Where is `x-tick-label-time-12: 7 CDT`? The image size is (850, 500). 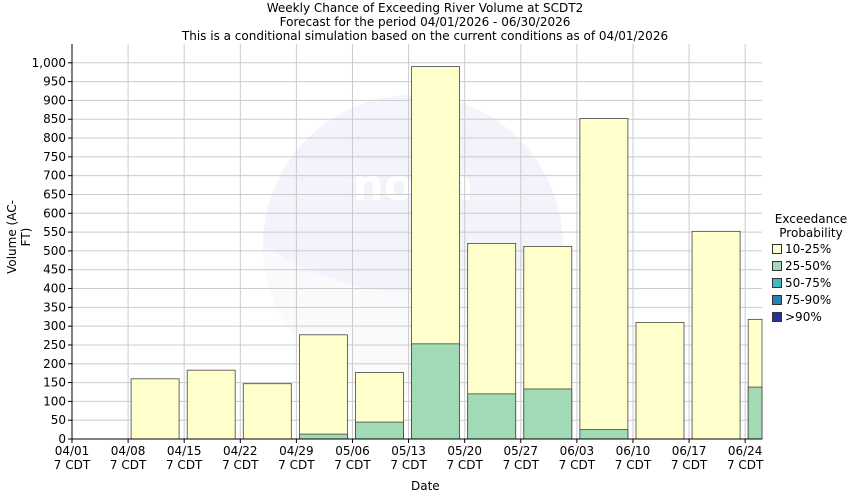
x-tick-label-time-12: 7 CDT is located at coordinates (745, 465).